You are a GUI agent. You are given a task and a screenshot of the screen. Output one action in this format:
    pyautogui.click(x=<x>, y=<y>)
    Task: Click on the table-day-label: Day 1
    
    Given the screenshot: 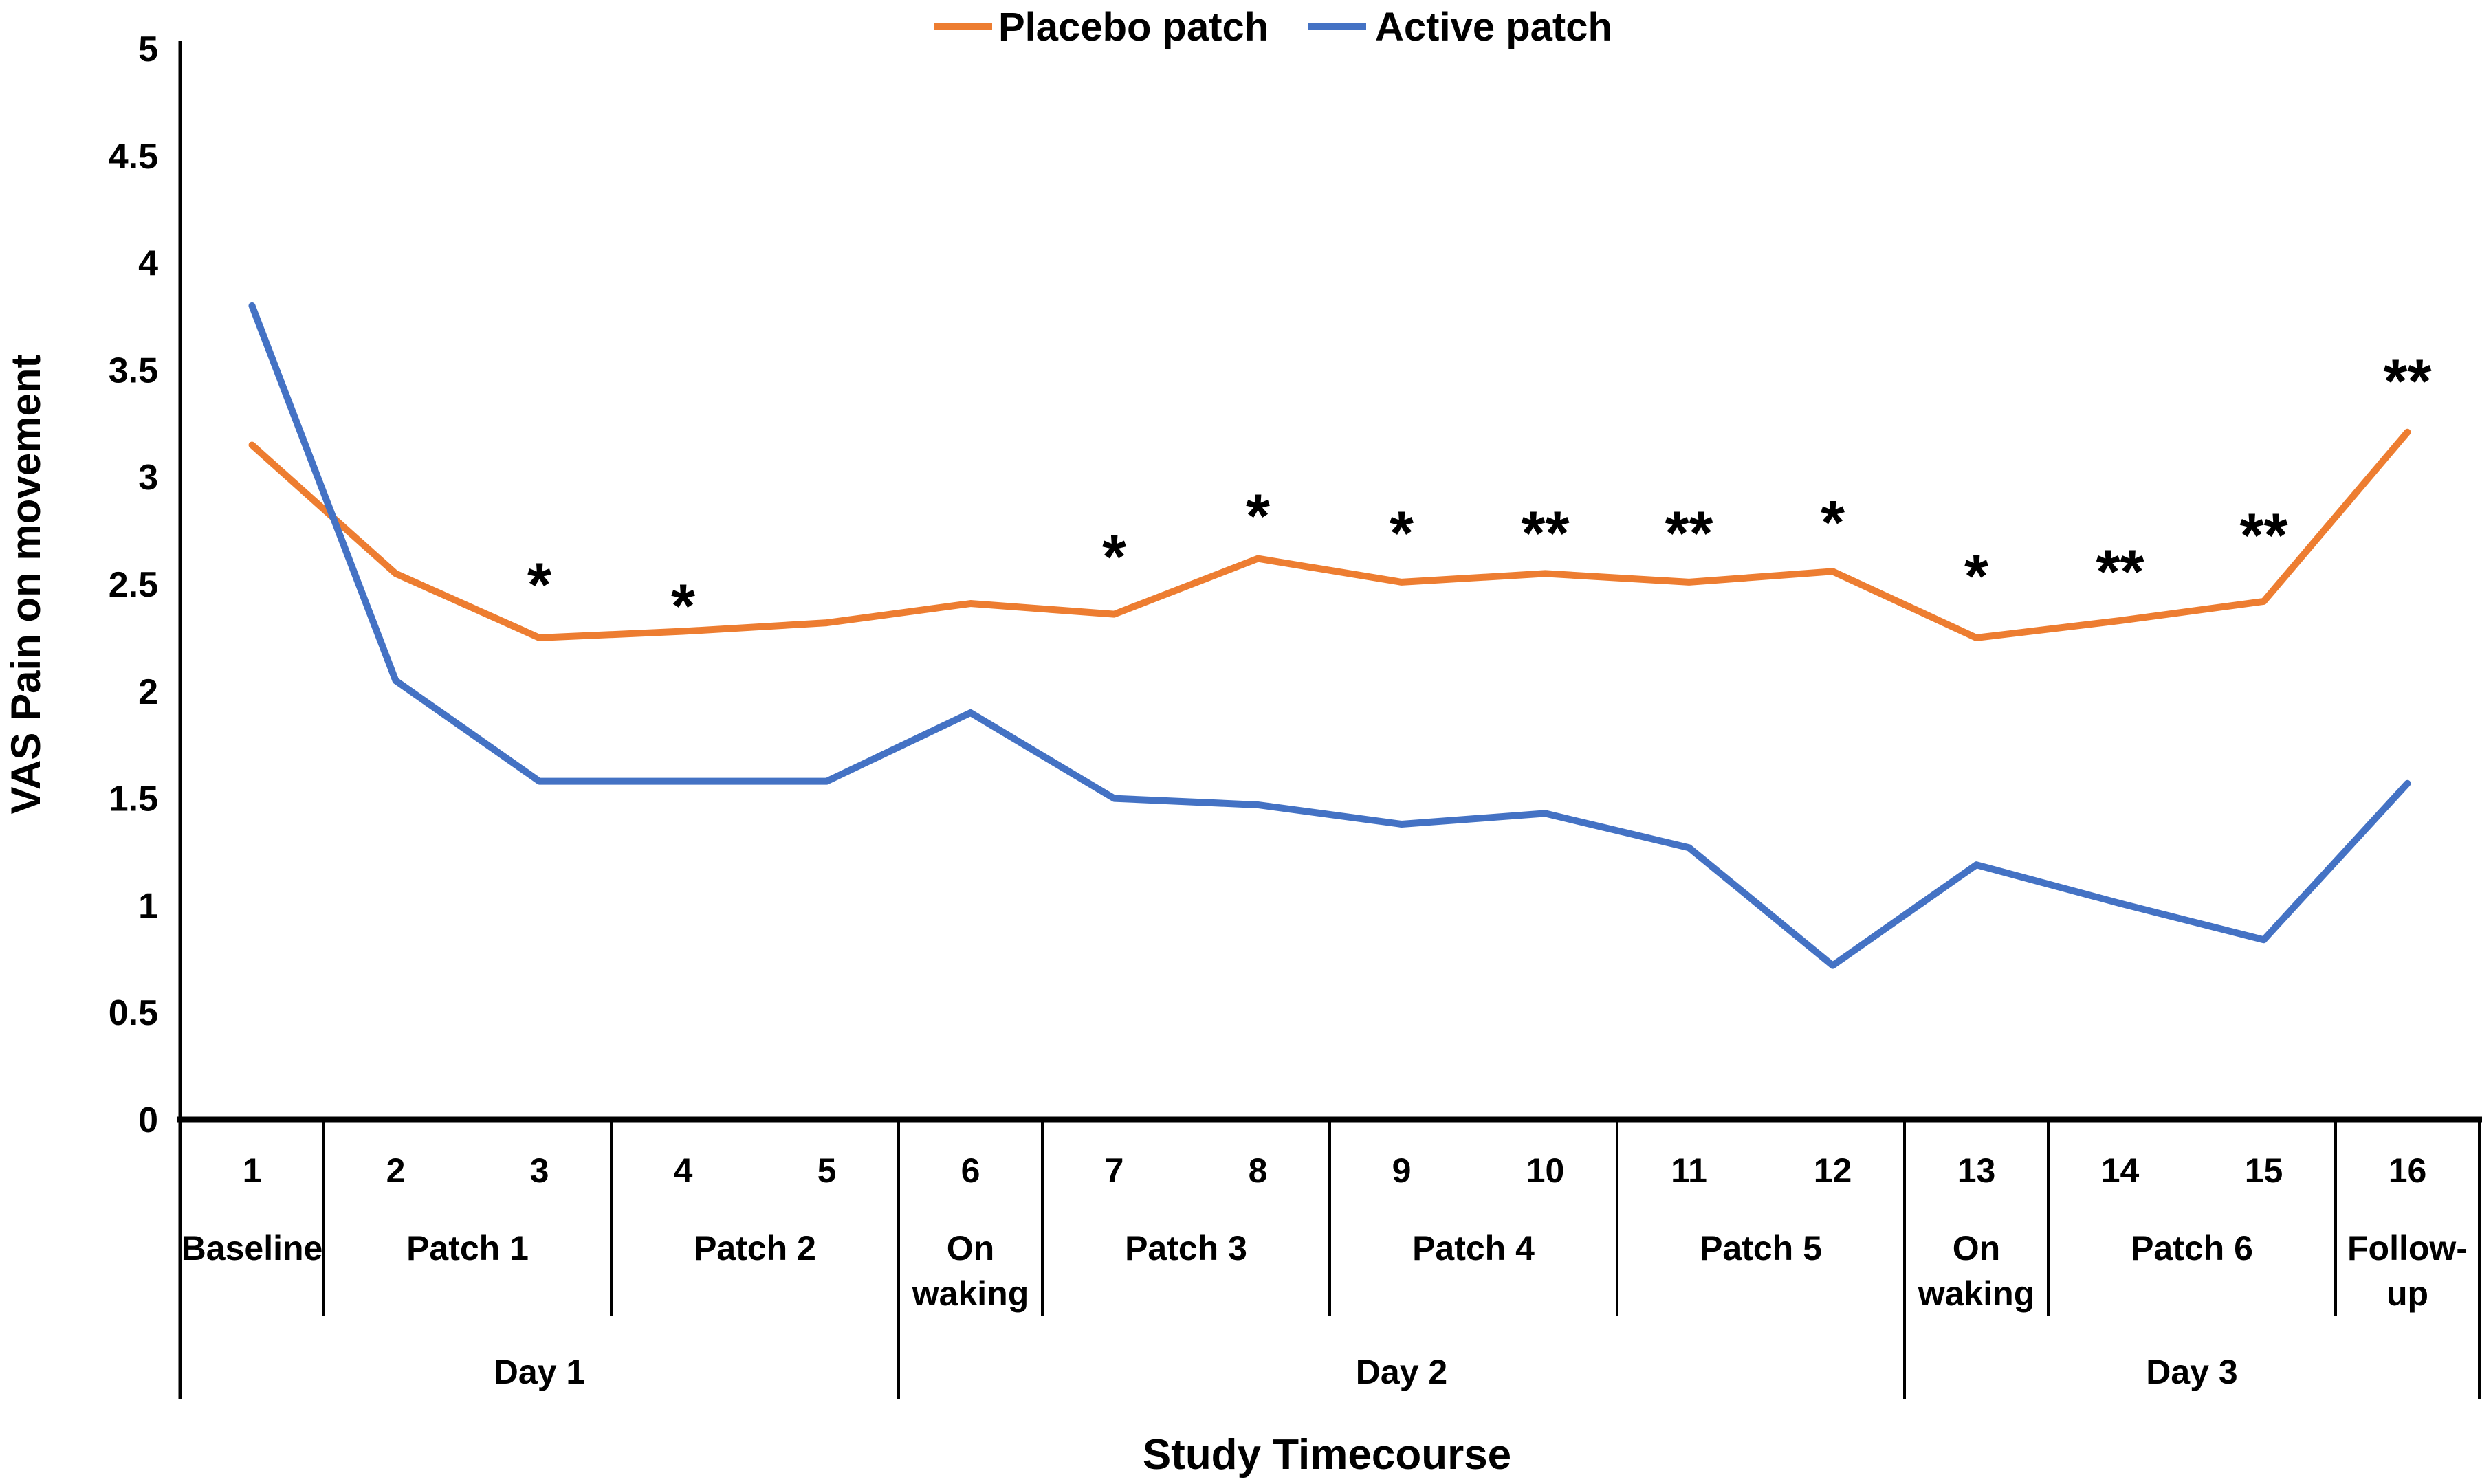 What is the action you would take?
    pyautogui.click(x=539, y=1372)
    